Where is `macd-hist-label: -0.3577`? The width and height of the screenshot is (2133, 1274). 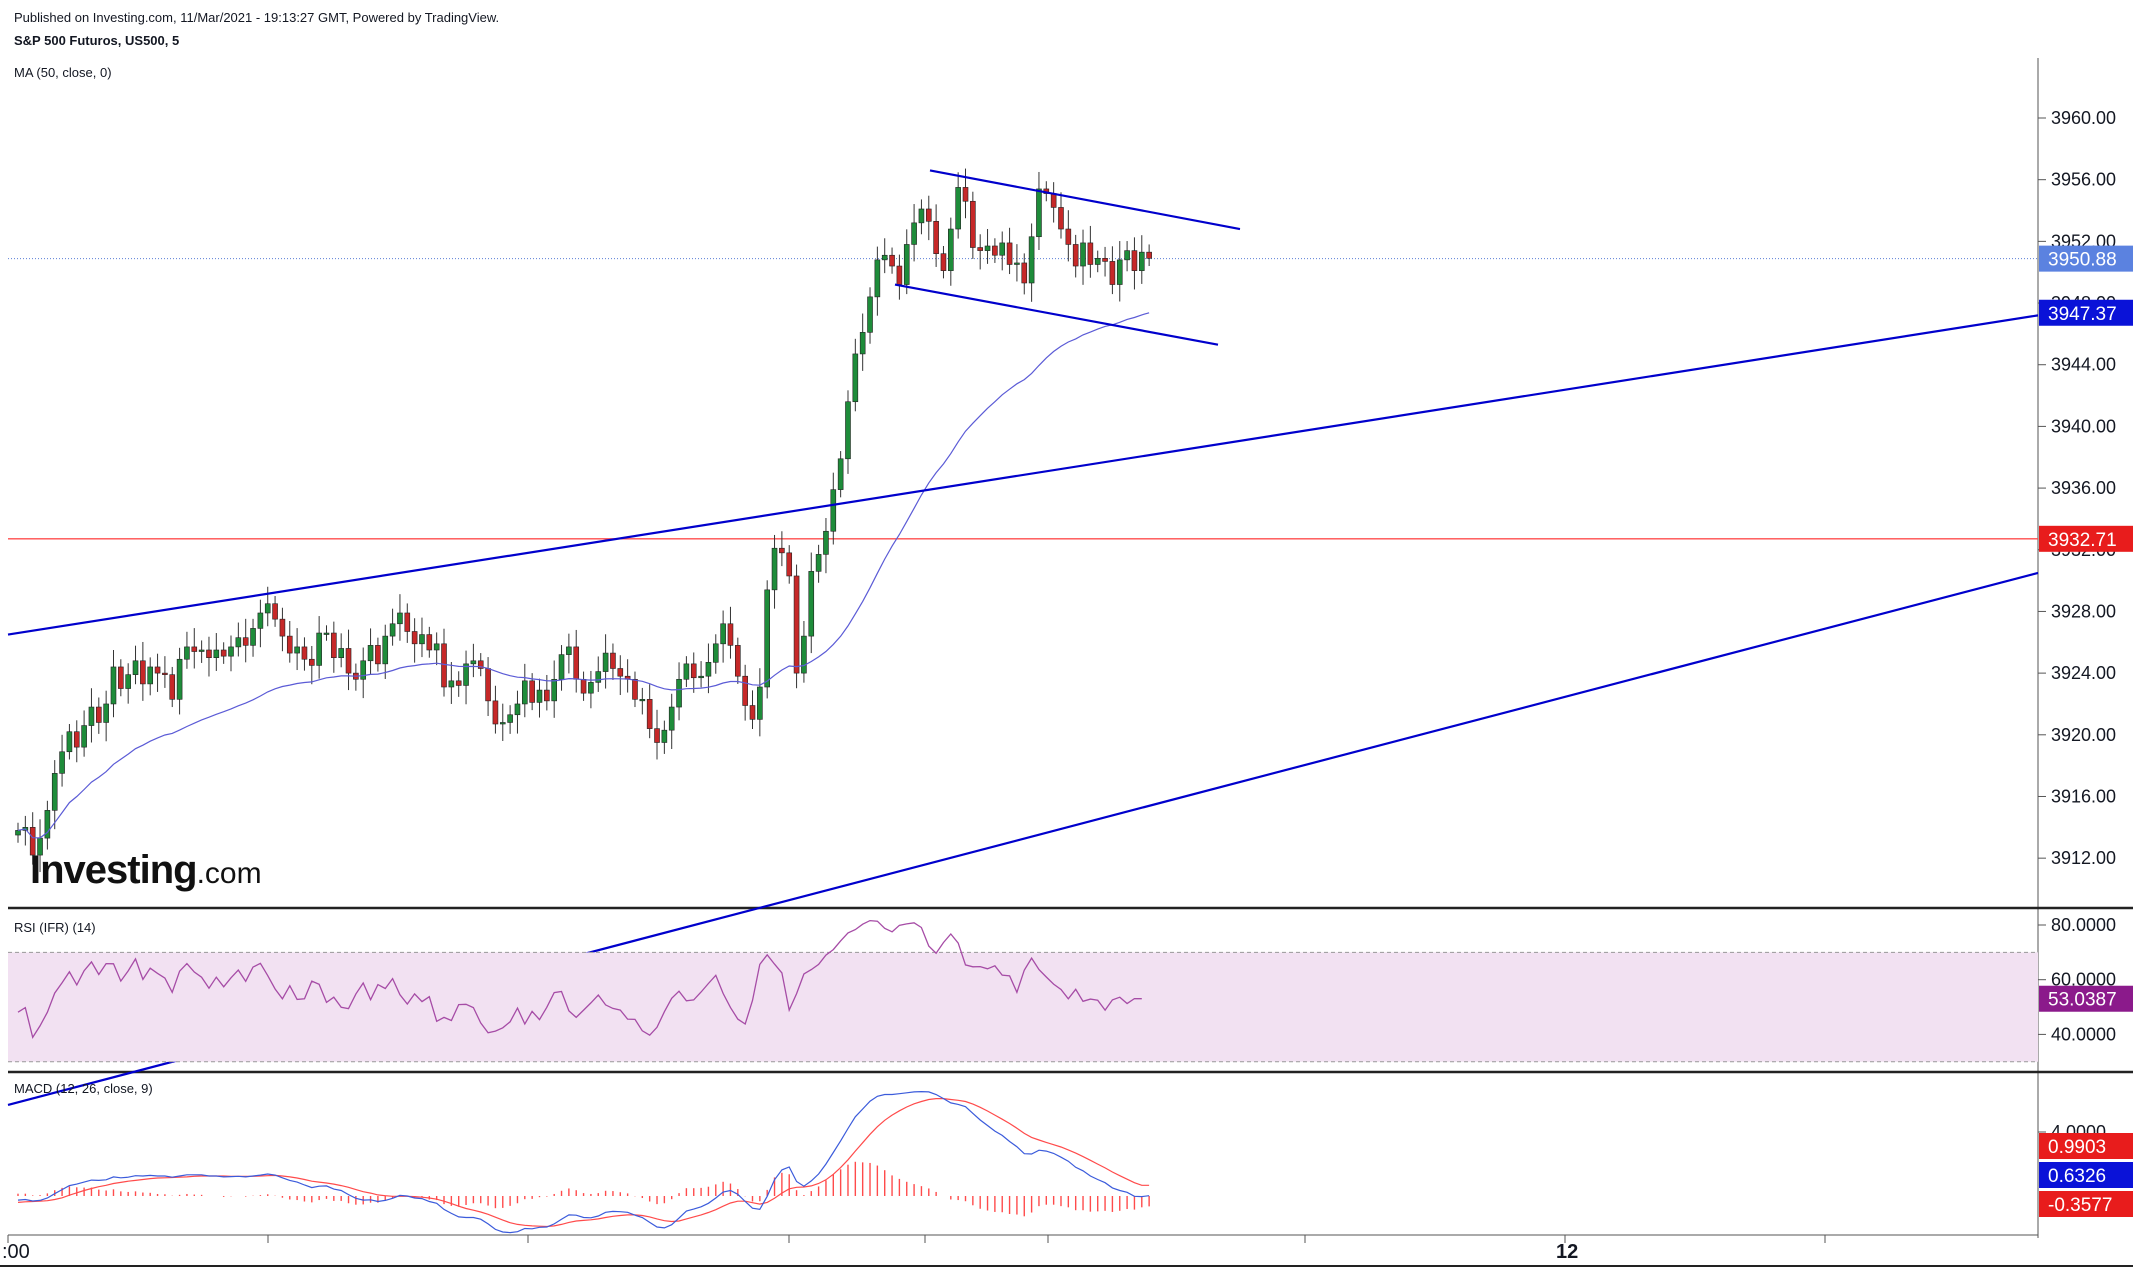 macd-hist-label: -0.3577 is located at coordinates (2080, 1205).